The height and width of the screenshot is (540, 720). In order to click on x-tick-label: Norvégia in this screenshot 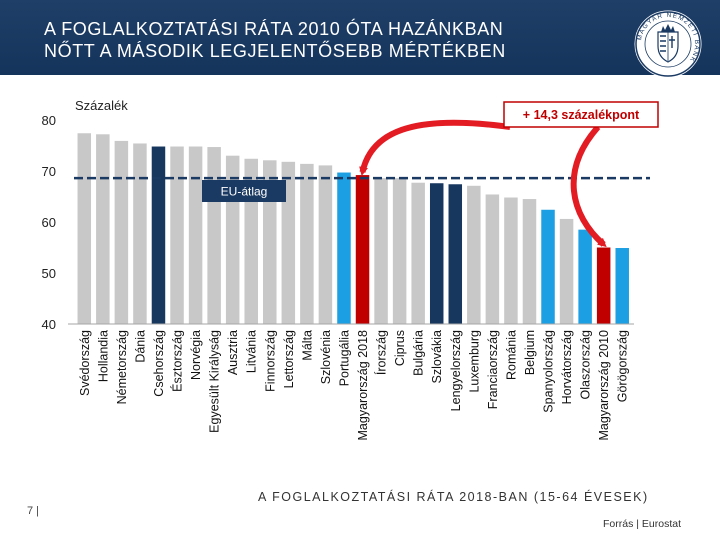, I will do `click(196, 355)`.